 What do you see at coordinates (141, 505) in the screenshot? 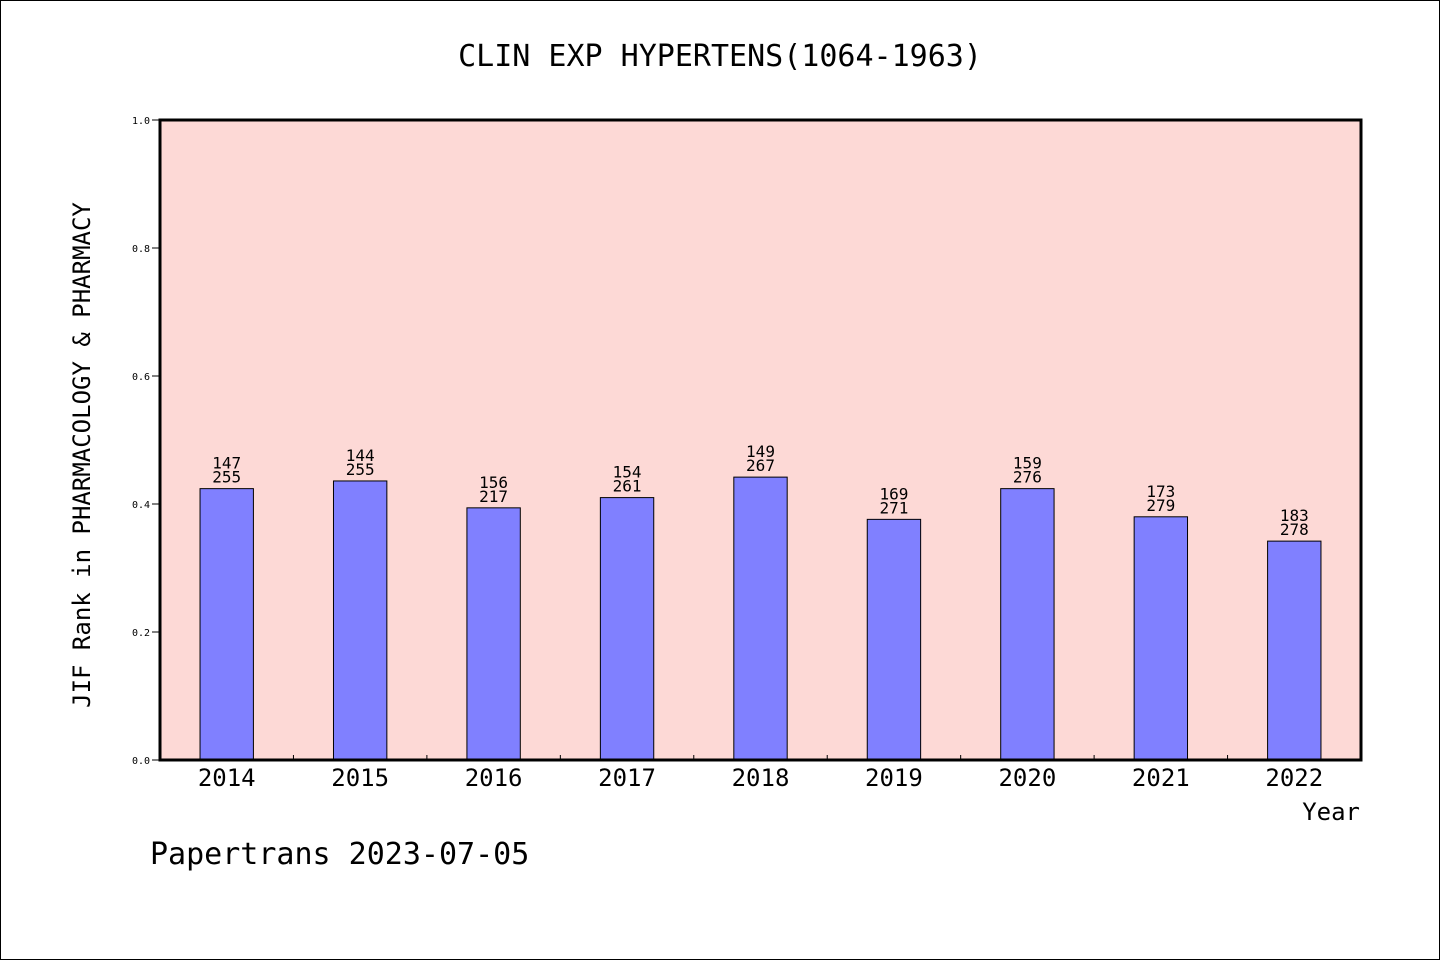
I see `y-tick-label: 0.4` at bounding box center [141, 505].